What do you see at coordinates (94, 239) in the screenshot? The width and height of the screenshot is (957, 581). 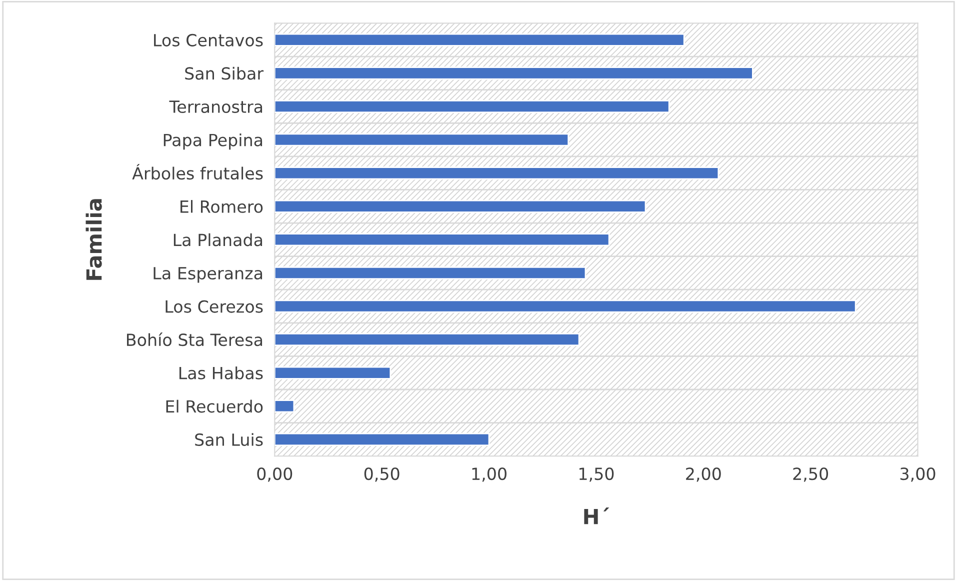 I see `y-axis-title: Familia` at bounding box center [94, 239].